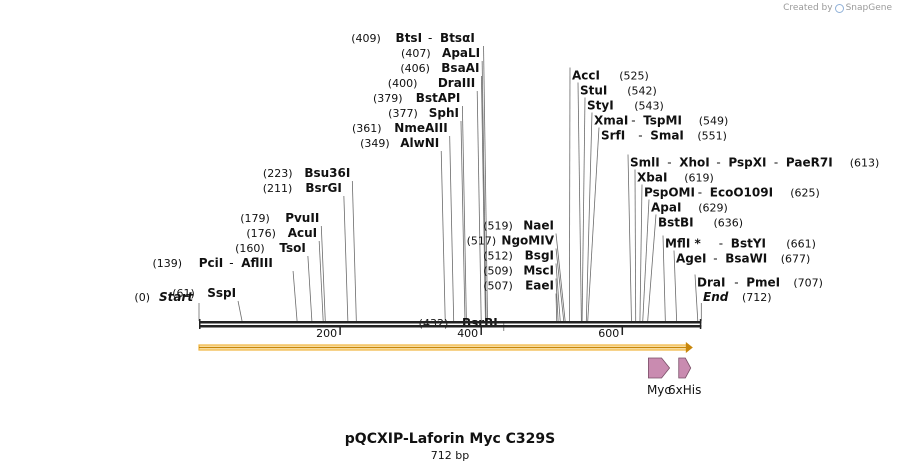 This screenshot has width=900, height=471. I want to click on enzyme-label-xhoi: XhoI, so click(694, 163).